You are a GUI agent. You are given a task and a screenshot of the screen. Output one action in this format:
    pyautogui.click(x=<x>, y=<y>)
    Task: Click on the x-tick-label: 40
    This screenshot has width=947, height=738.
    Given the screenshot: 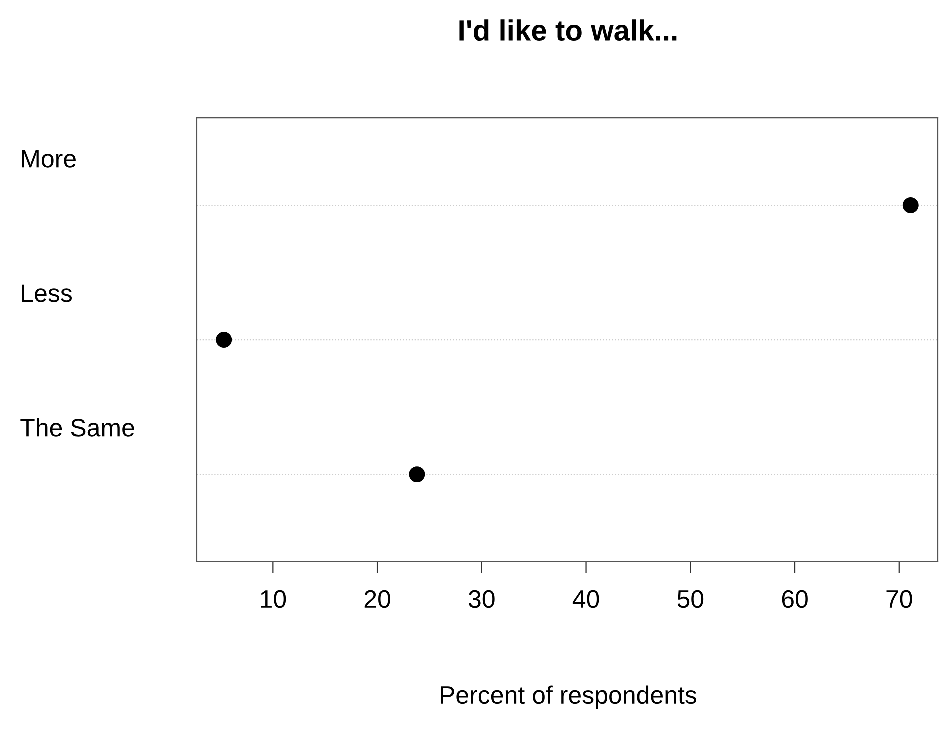 What is the action you would take?
    pyautogui.click(x=586, y=599)
    